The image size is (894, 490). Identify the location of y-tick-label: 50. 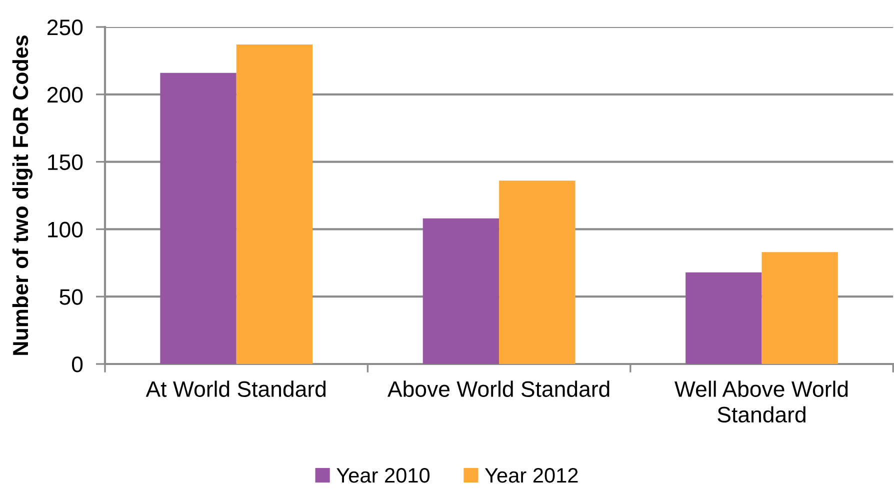
(71, 297).